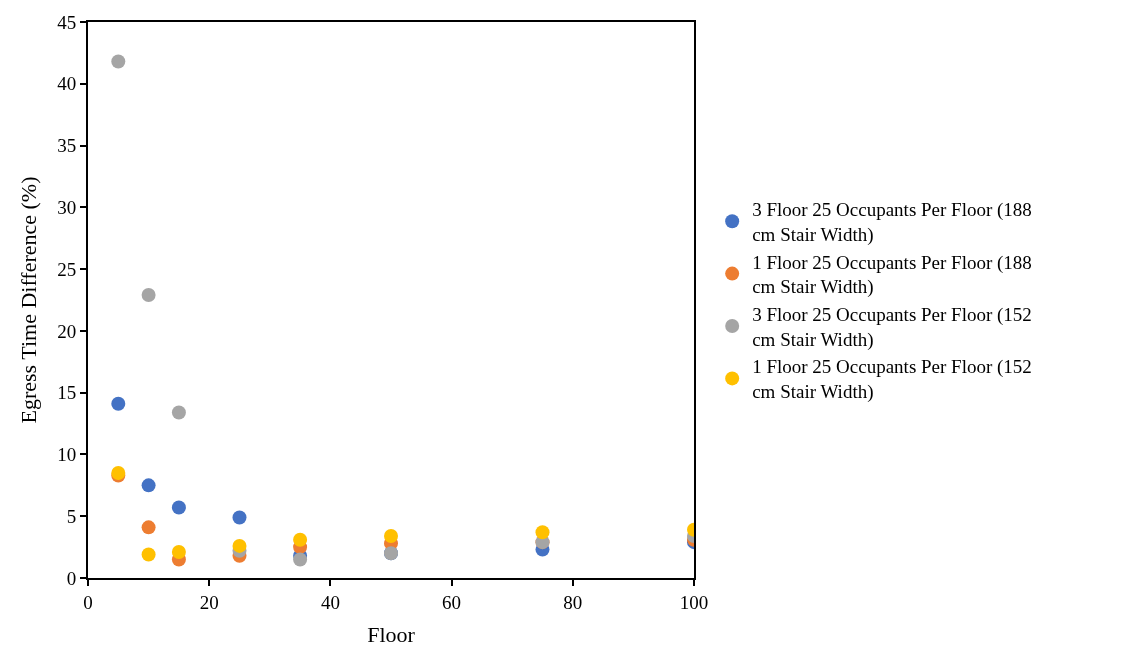 Image resolution: width=1132 pixels, height=658 pixels. I want to click on y-tick-label: 10, so click(67, 455).